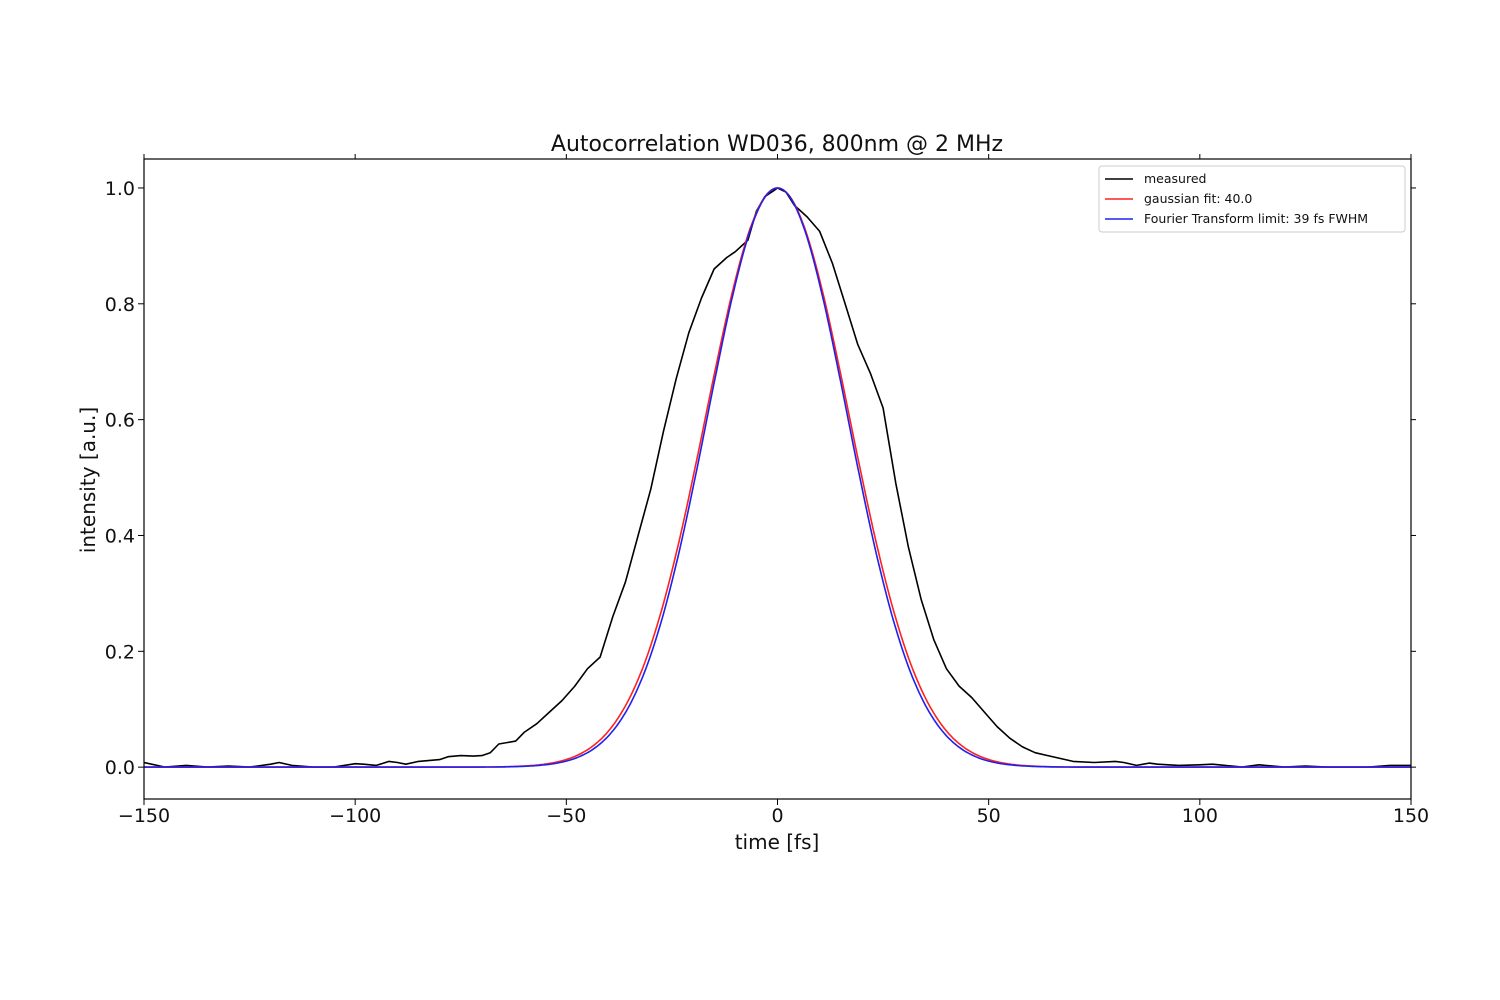  I want to click on x-tick-label: 0, so click(777, 816).